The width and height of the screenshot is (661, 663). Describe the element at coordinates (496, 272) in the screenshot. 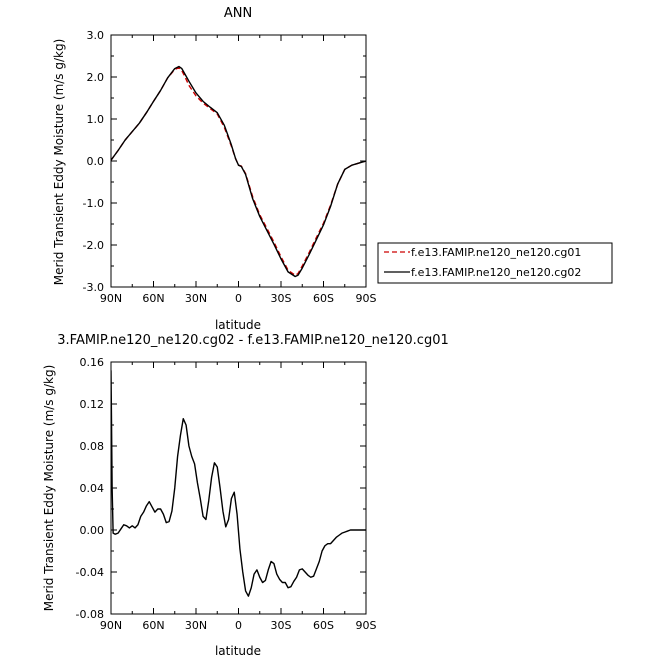

I see `legend-label-series-2: f.e13.FAMIP.ne120_ne120.cg02` at that location.